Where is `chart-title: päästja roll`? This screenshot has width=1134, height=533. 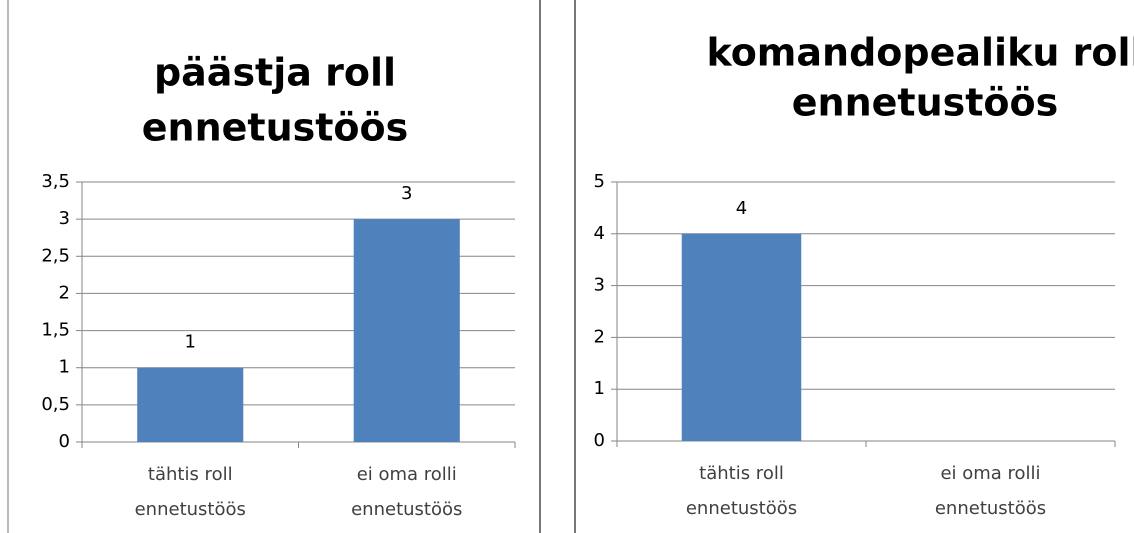 chart-title: päästja roll is located at coordinates (275, 73).